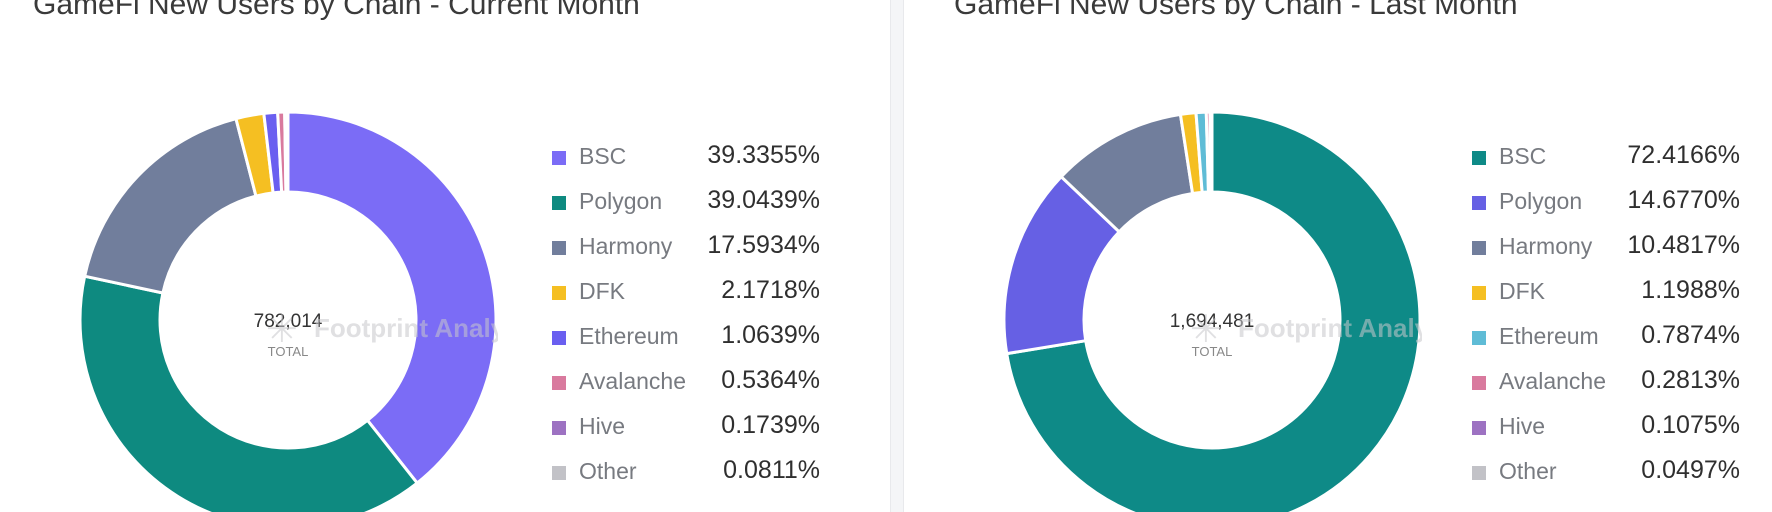 Image resolution: width=1772 pixels, height=512 pixels. I want to click on legend-value: 0.5364%, so click(770, 380).